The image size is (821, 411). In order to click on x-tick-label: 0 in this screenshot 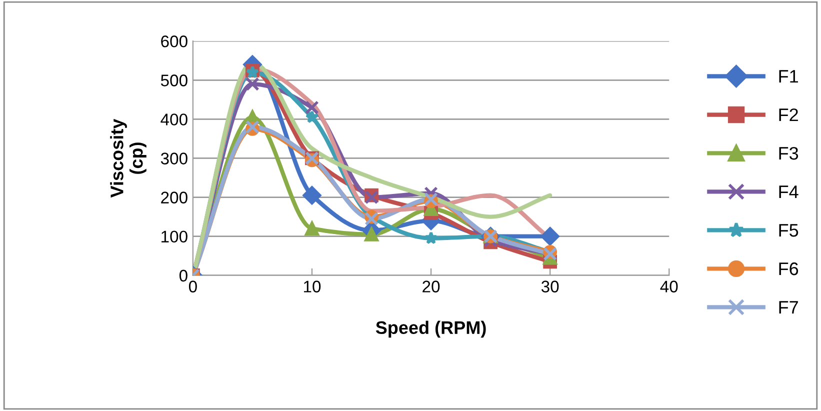, I will do `click(192, 286)`.